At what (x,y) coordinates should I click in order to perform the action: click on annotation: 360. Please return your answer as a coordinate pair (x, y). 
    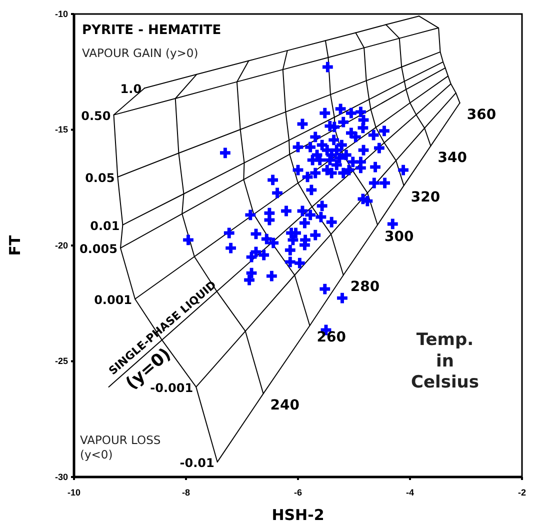
    Looking at the image, I should click on (481, 114).